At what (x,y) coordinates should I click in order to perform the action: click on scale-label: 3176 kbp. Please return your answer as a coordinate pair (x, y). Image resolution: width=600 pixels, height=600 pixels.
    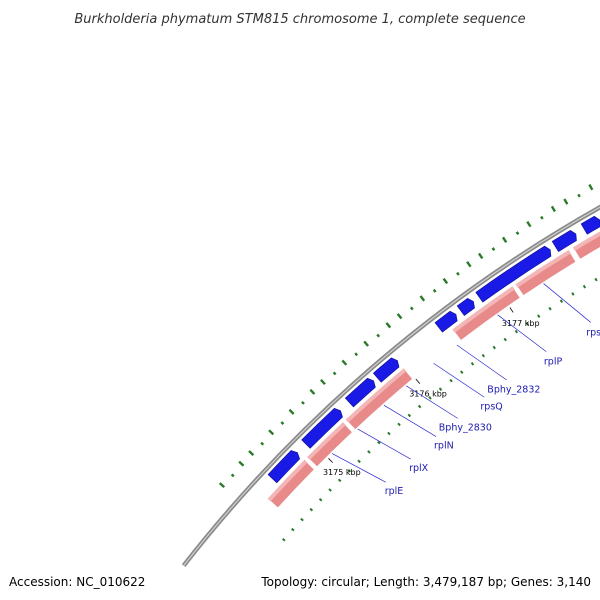
    Looking at the image, I should click on (428, 394).